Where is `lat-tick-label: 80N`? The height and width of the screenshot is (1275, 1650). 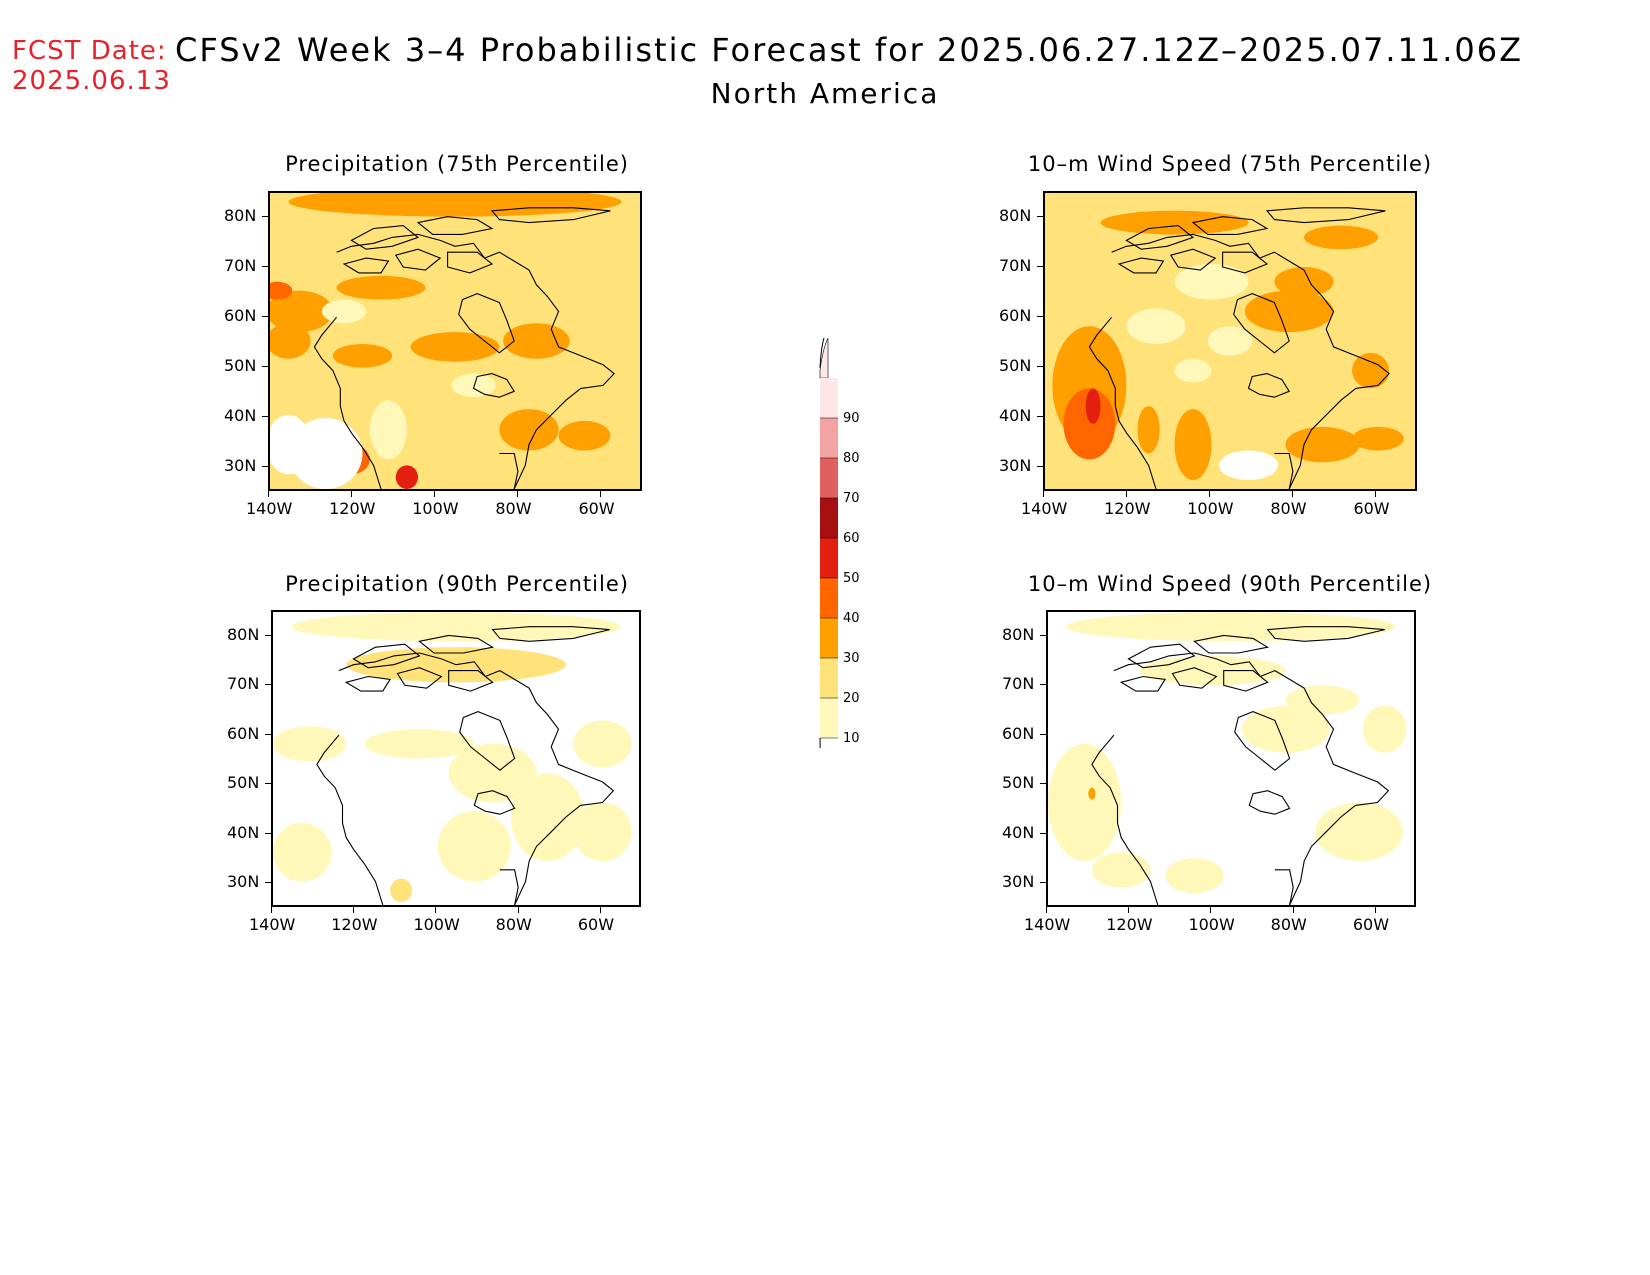
lat-tick-label: 80N is located at coordinates (1015, 215).